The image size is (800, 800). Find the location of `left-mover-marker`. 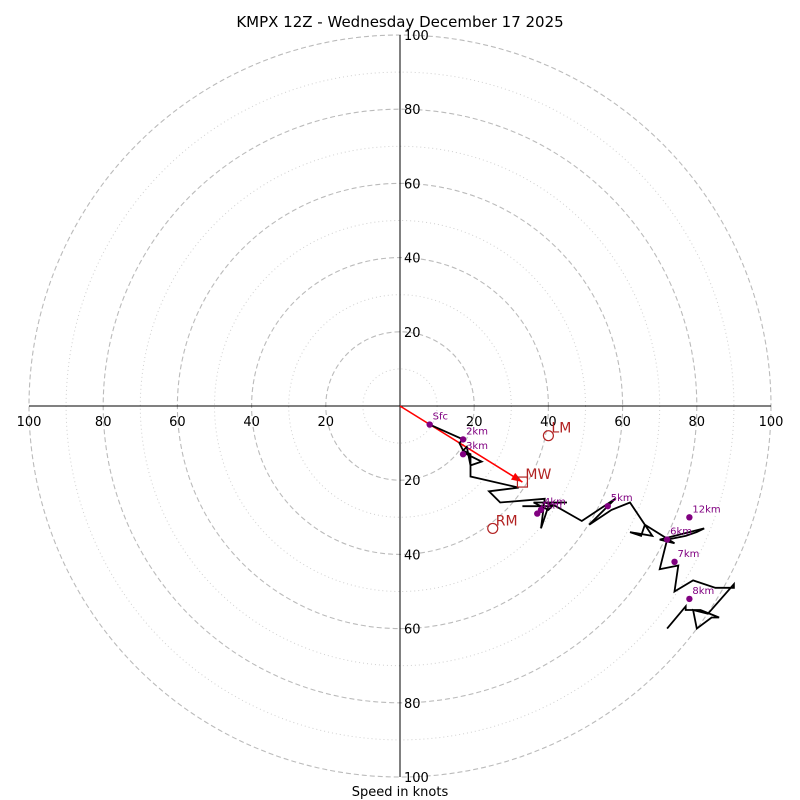

left-mover-marker is located at coordinates (548, 436).